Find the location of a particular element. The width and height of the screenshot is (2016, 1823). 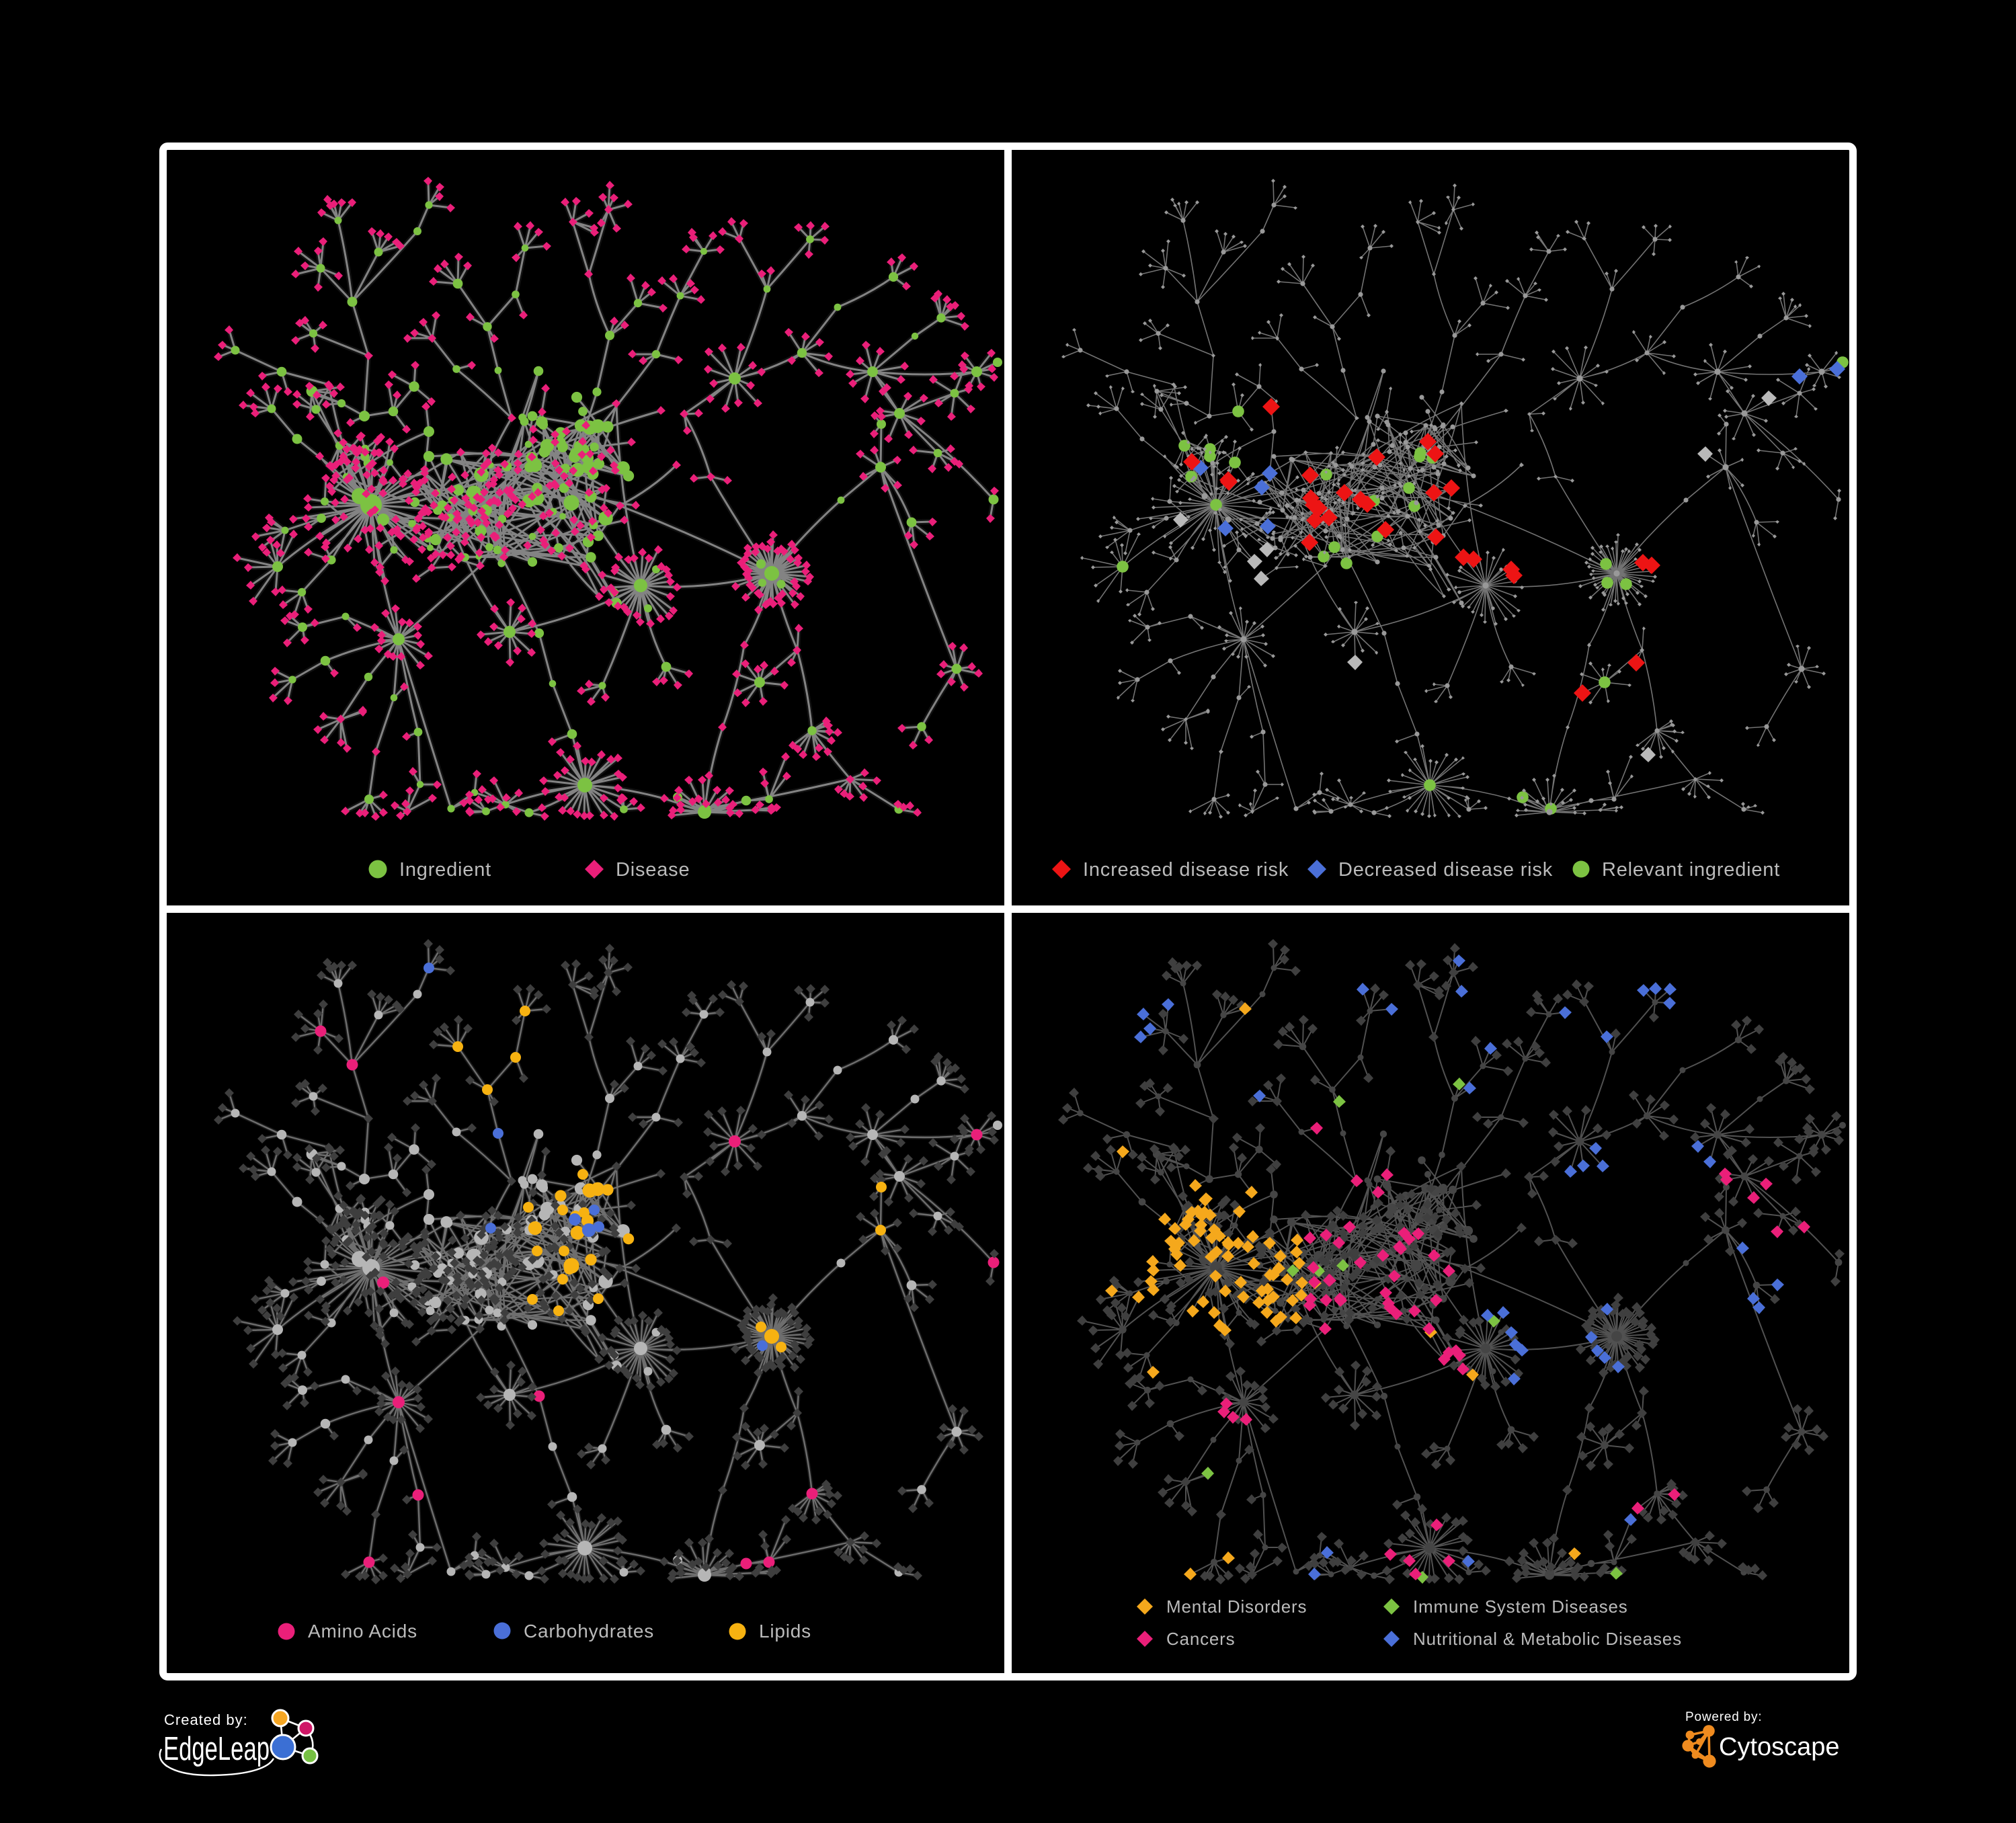

svg-text: Cancers is located at coordinates (1200, 1639).